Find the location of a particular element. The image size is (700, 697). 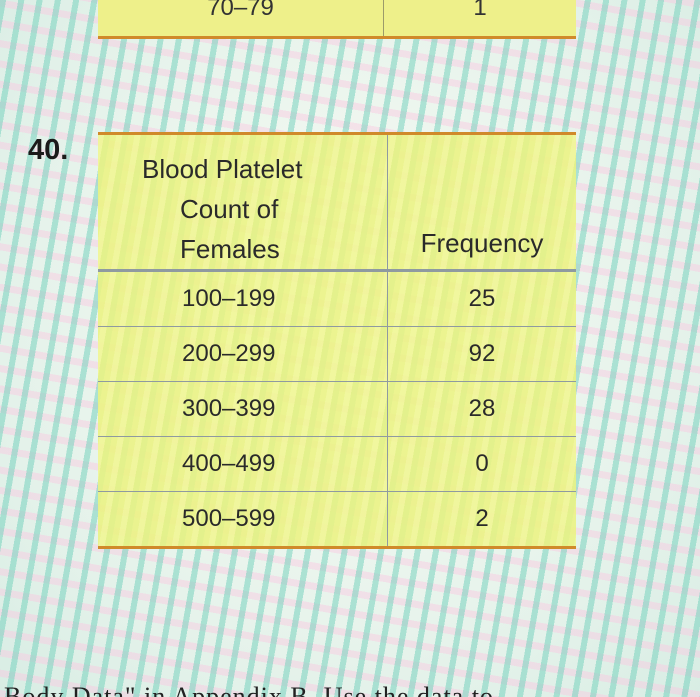

class-cell: 200–299 is located at coordinates (243, 354).